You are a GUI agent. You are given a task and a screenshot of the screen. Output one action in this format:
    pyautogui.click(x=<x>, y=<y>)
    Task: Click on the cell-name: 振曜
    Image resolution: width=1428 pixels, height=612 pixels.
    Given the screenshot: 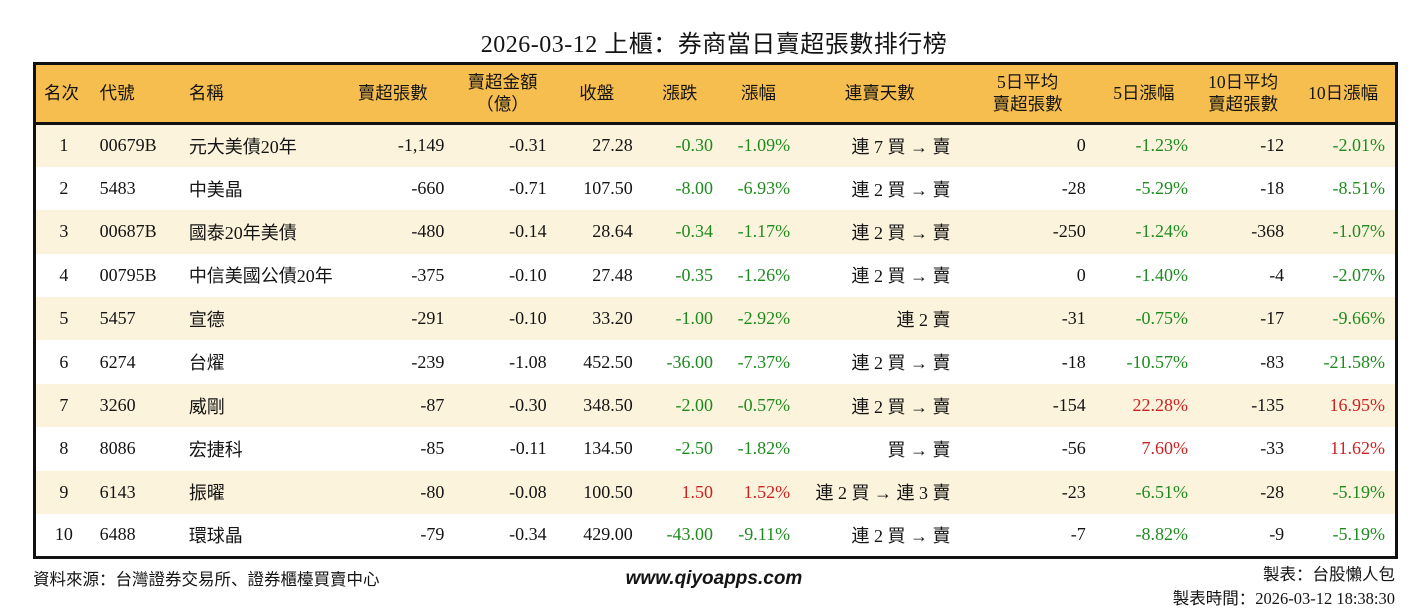 What is the action you would take?
    pyautogui.click(x=206, y=493)
    